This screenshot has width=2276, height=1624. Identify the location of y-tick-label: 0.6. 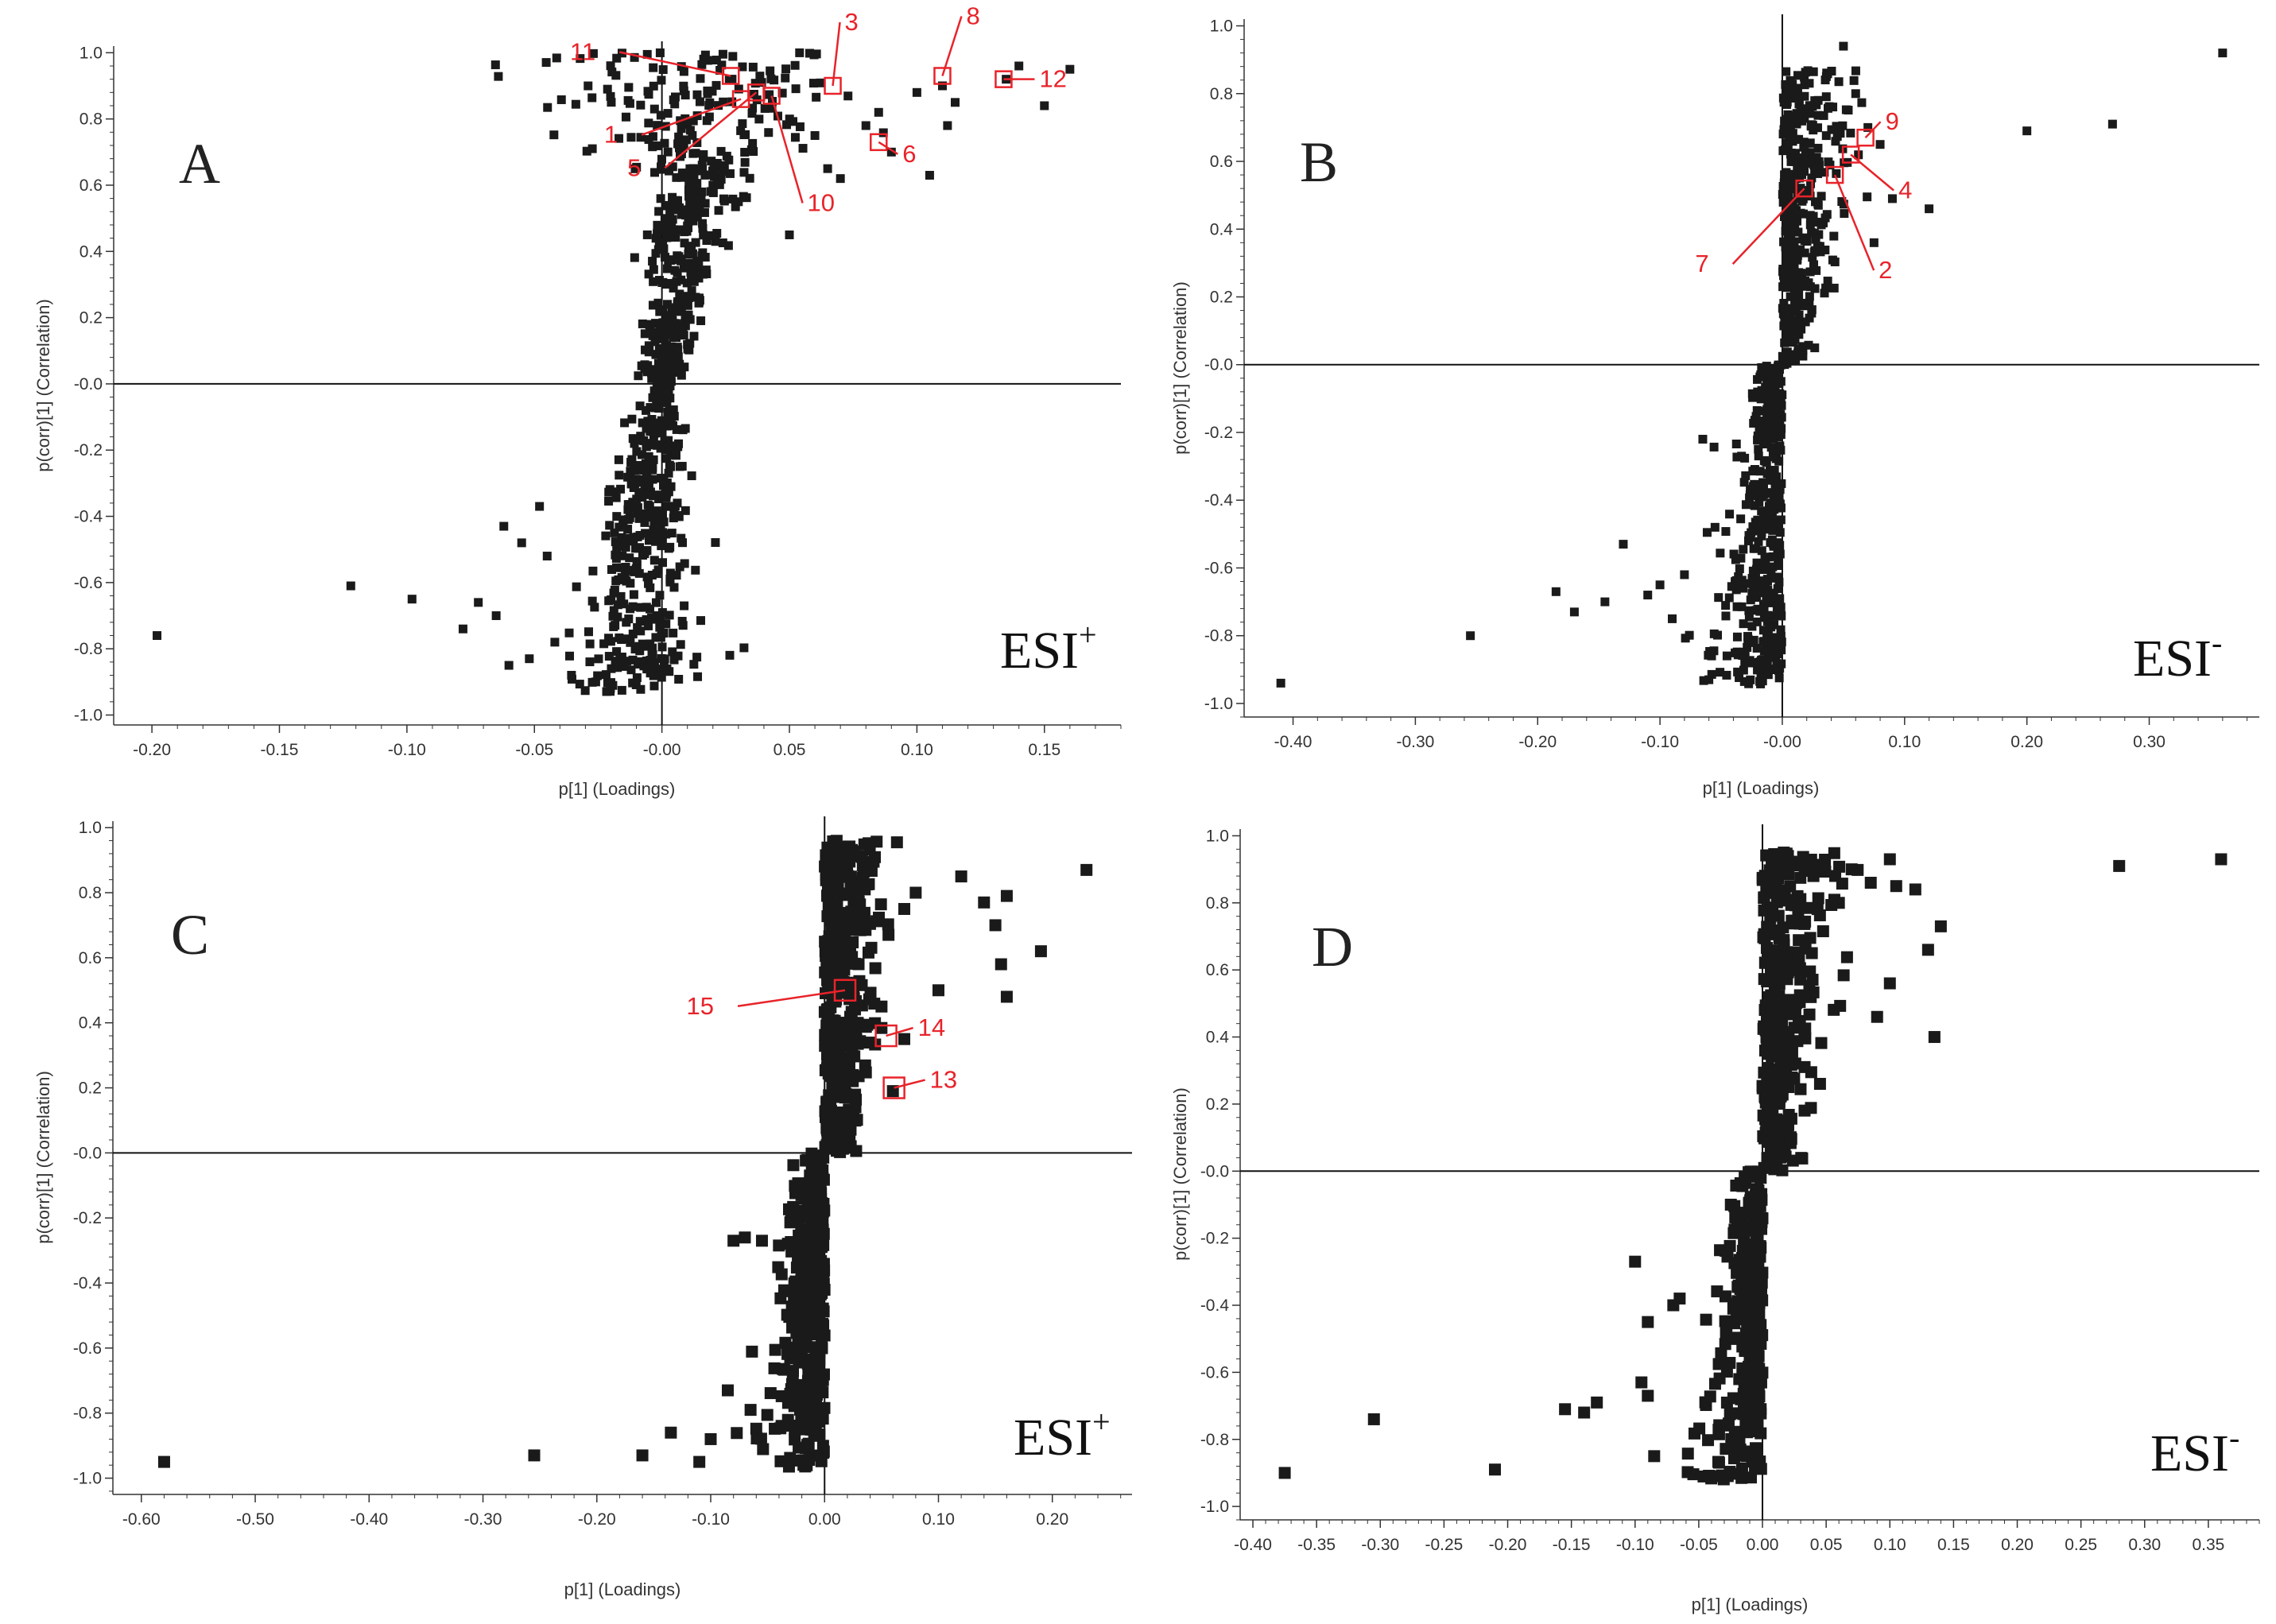
(90, 958).